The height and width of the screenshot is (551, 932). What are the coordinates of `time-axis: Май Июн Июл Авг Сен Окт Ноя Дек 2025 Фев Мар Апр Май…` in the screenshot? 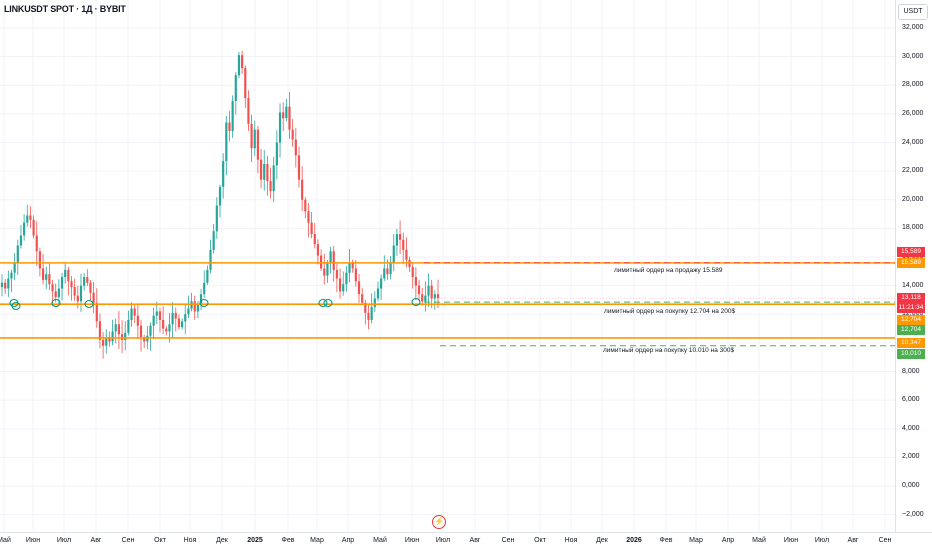 It's located at (466, 541).